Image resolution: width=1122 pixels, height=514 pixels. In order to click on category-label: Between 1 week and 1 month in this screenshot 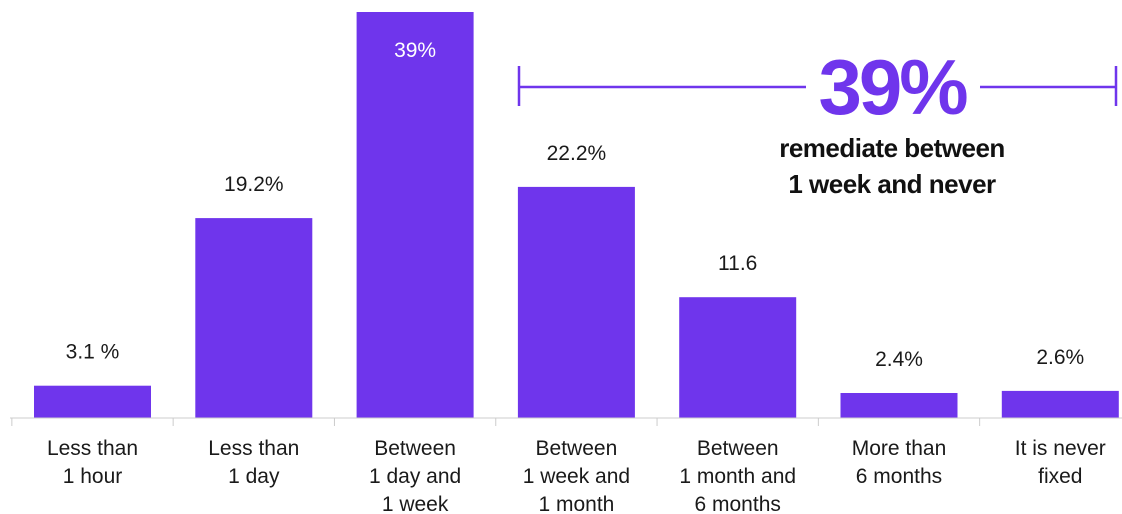, I will do `click(576, 475)`.